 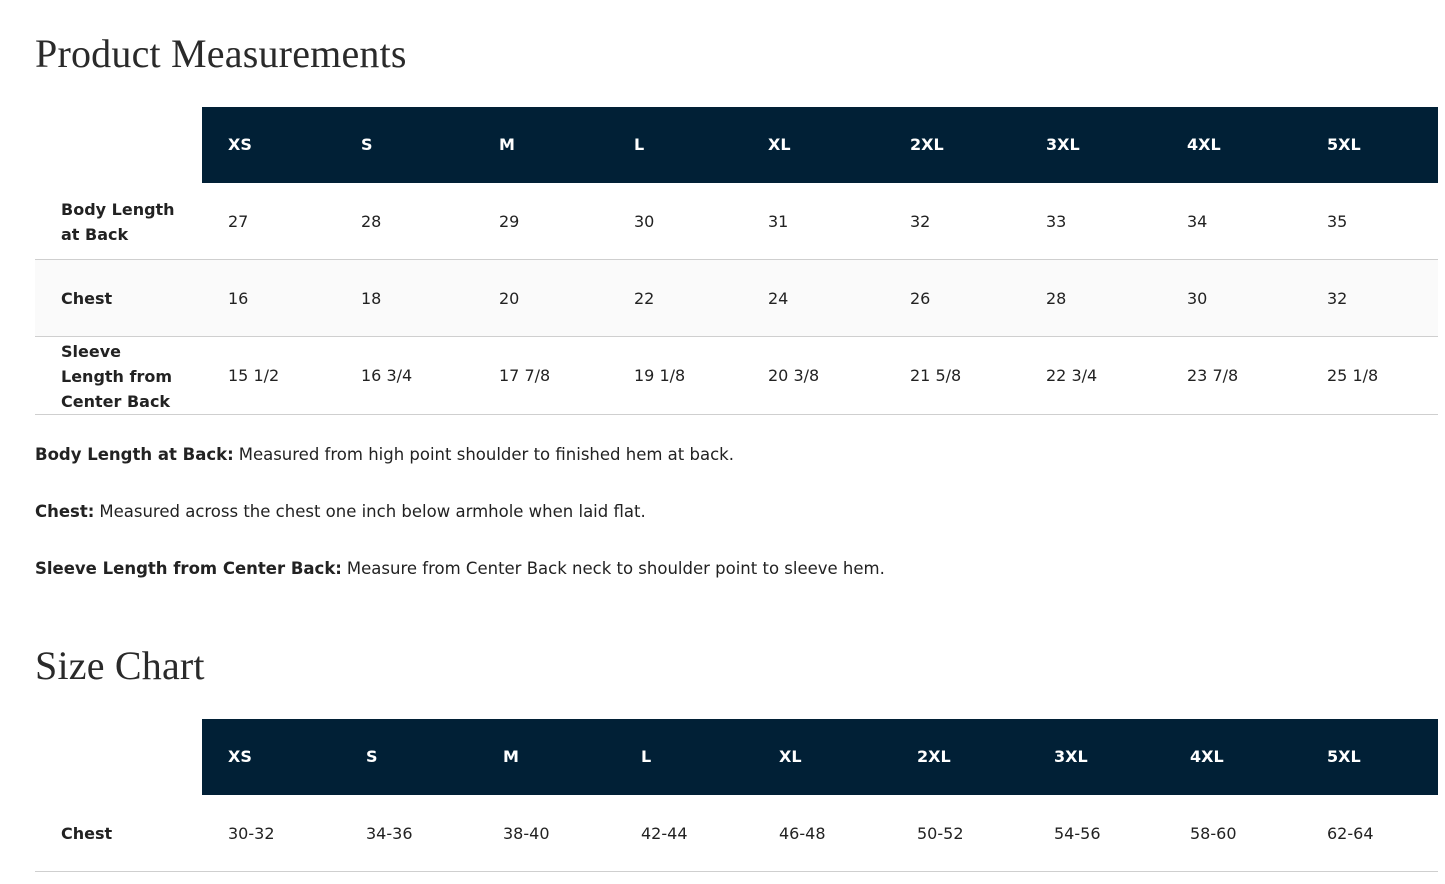 I want to click on cell: 15 1/2, so click(x=254, y=375).